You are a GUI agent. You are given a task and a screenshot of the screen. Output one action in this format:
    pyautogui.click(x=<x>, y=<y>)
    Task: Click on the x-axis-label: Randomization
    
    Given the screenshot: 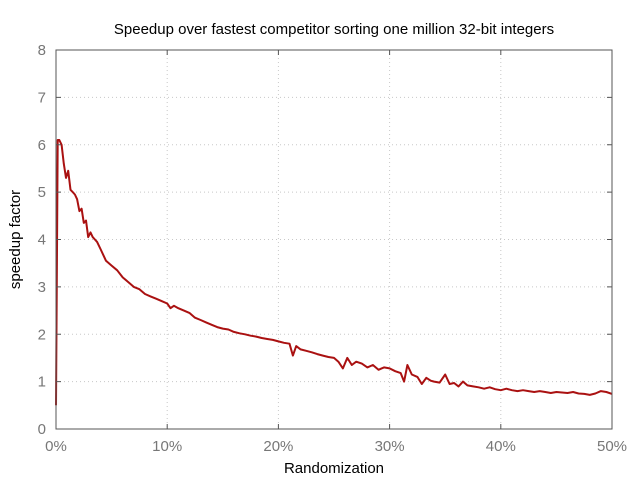 What is the action you would take?
    pyautogui.click(x=334, y=468)
    